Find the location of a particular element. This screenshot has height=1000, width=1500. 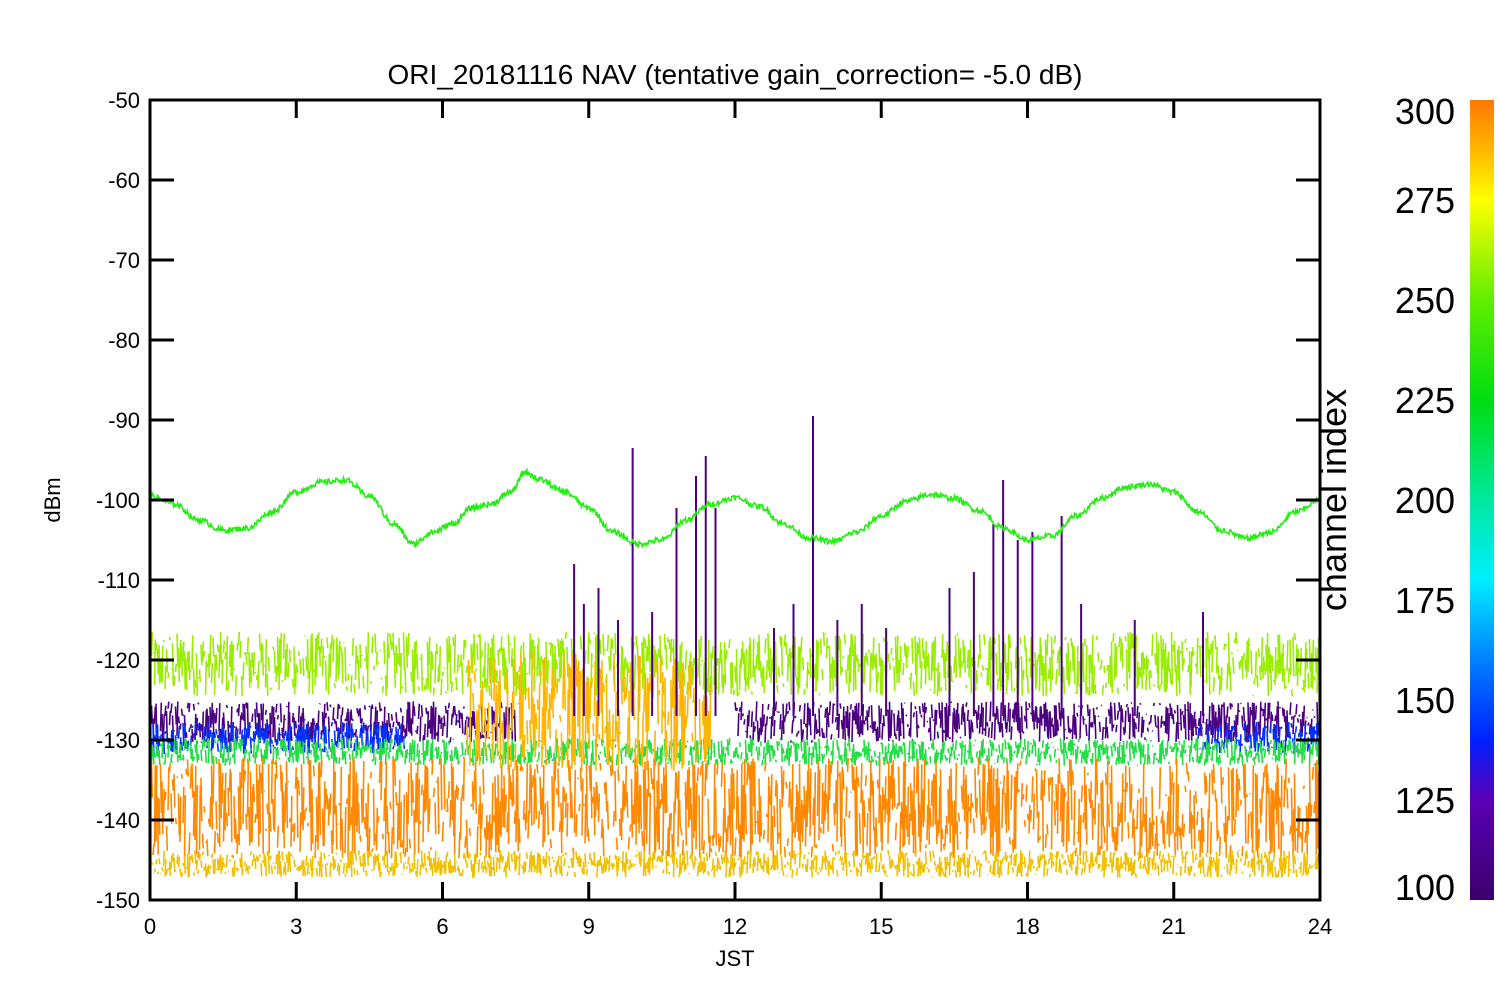

colorbar-gradient is located at coordinates (1482, 500).